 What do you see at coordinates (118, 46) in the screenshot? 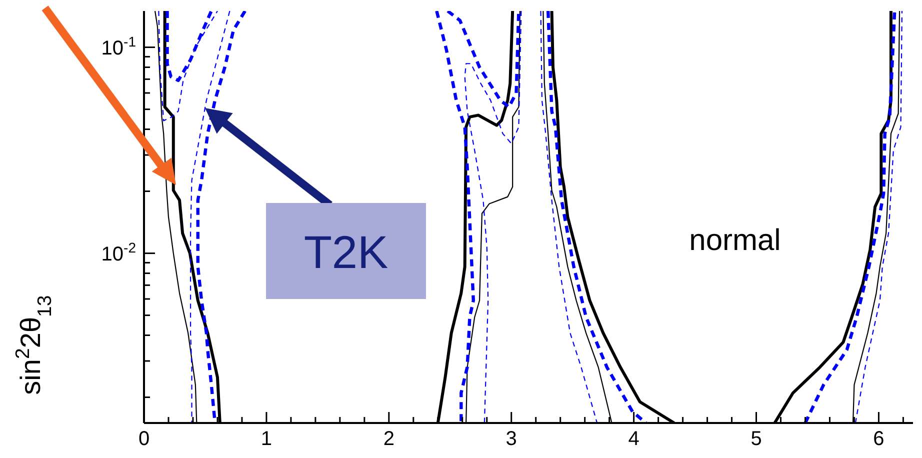
I see `y-tick-label: 10$^{-1}$` at bounding box center [118, 46].